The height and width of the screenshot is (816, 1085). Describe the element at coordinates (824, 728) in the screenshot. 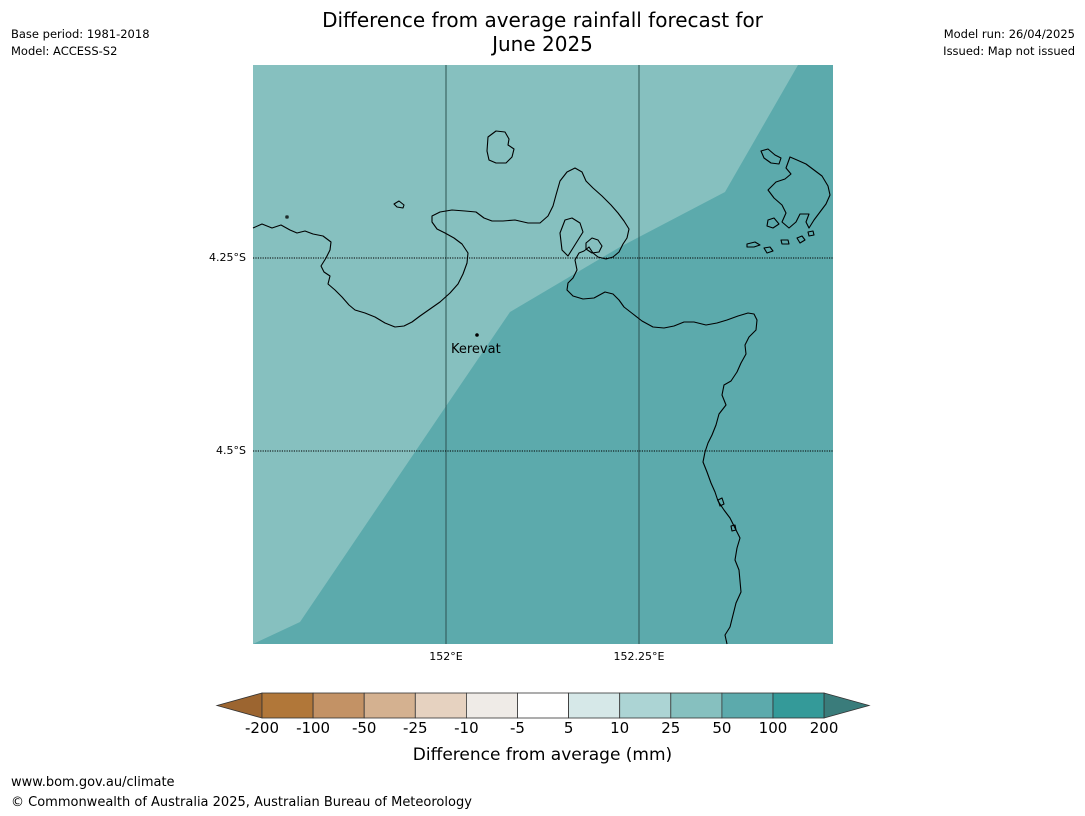

I see `colorbar-tick-label: 200` at that location.